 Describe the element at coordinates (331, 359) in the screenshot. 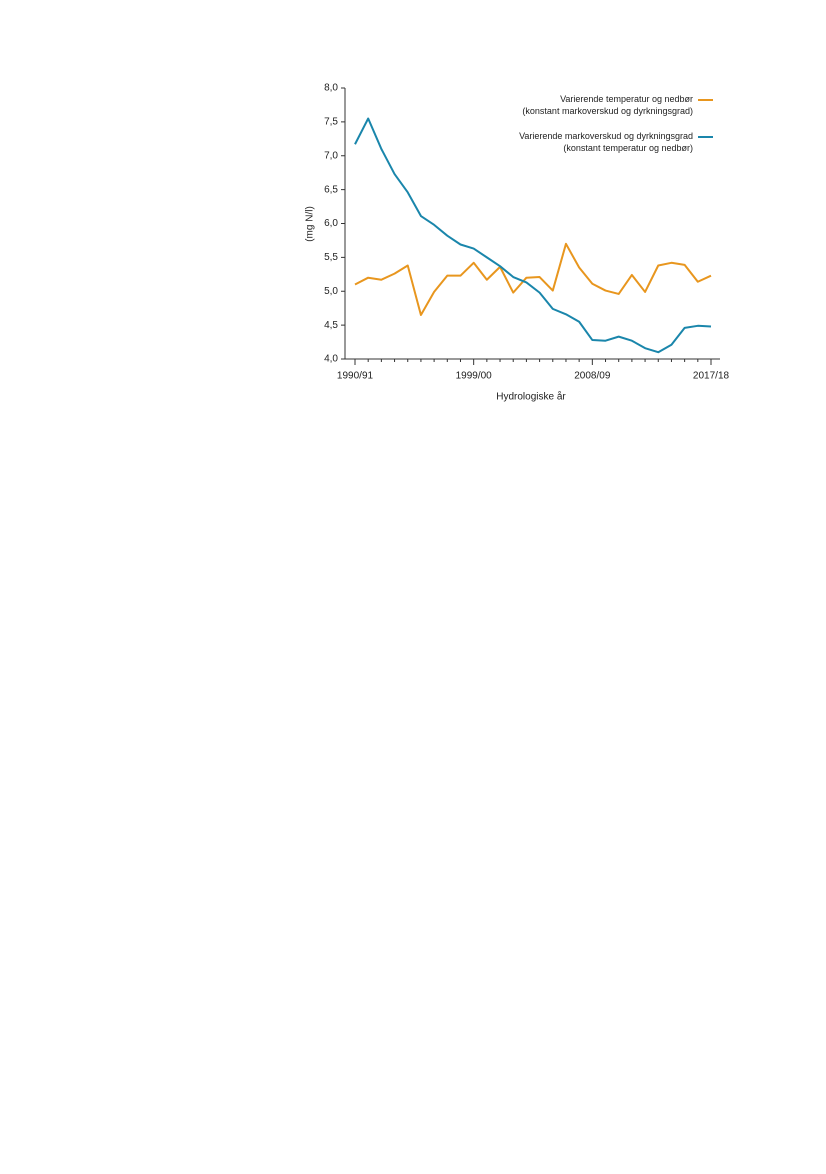

I see `y-tick-label: 4,0` at that location.